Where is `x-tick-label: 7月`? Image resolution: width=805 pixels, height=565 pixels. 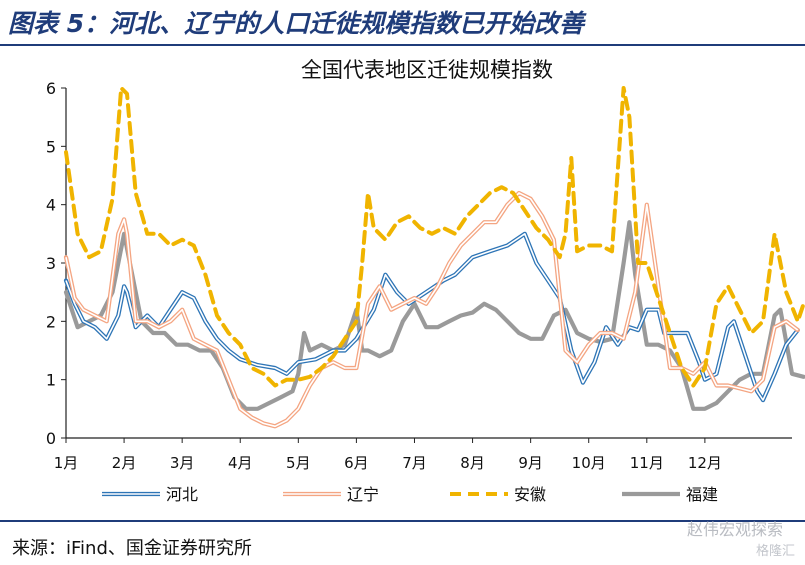
x-tick-label: 7月 is located at coordinates (414, 463).